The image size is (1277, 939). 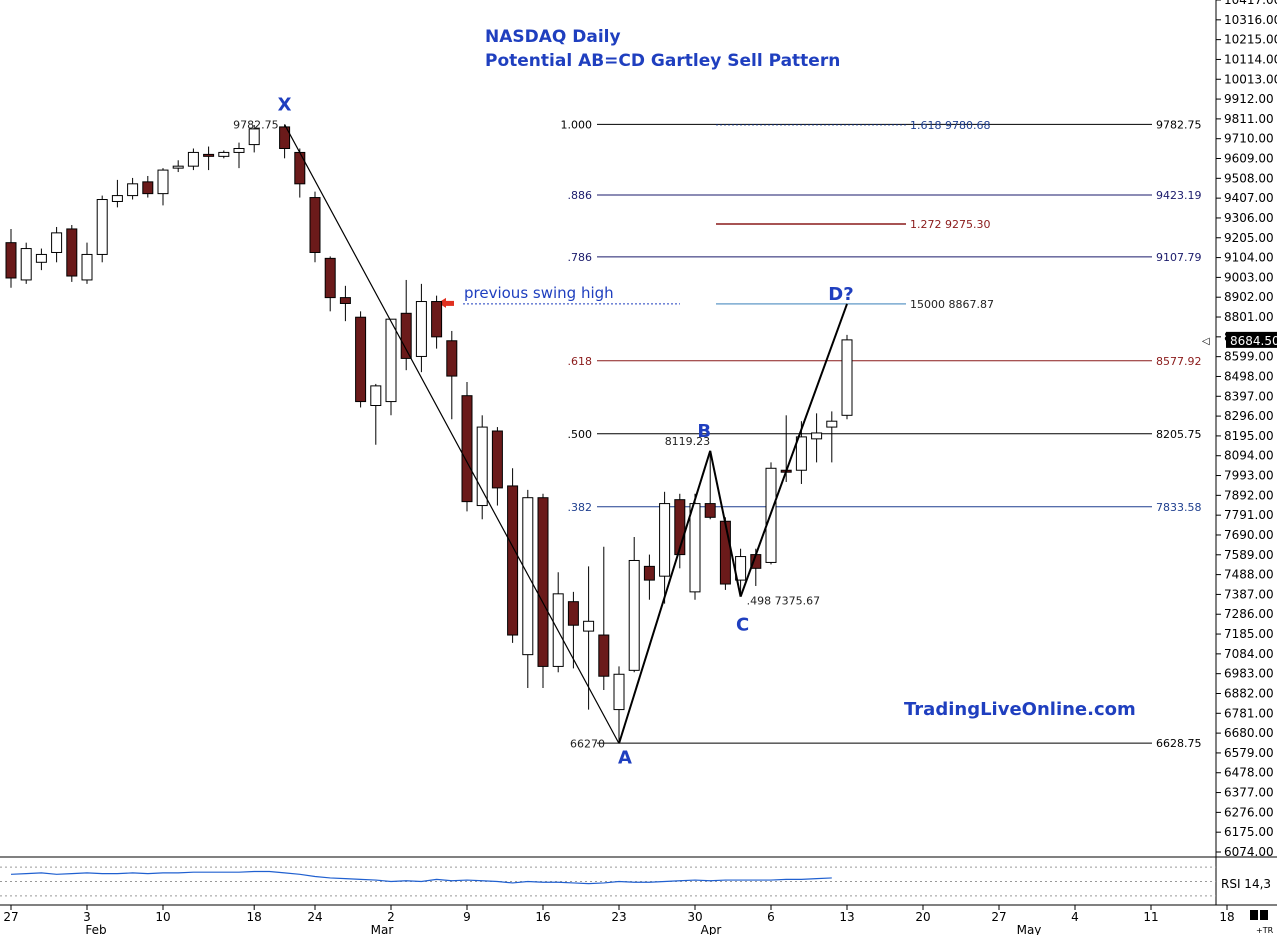 I want to click on fib-ratio-label: .618, so click(x=580, y=361).